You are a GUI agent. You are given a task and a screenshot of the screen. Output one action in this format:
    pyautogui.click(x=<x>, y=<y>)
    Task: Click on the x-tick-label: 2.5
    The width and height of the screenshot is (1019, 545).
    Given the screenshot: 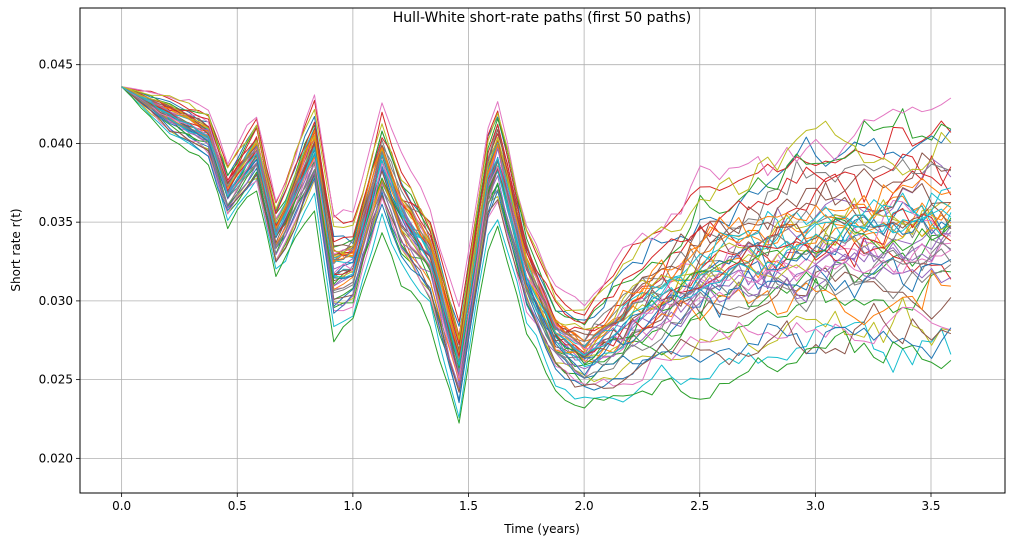 What is the action you would take?
    pyautogui.click(x=699, y=506)
    